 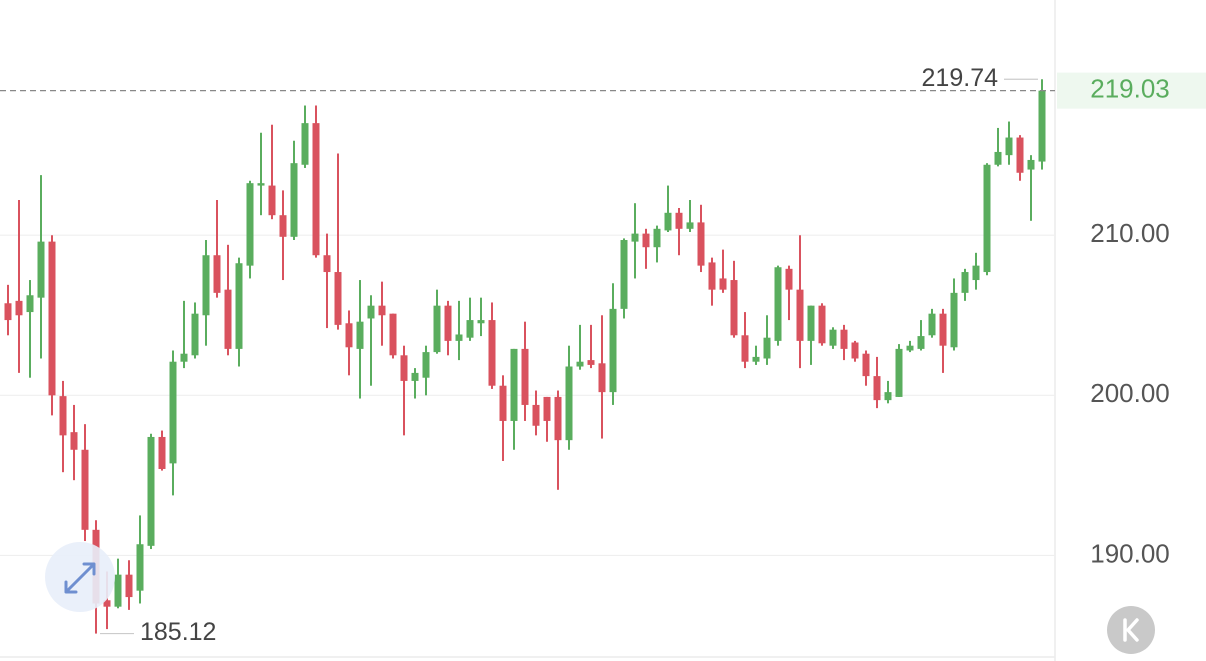 I want to click on k-button, so click(x=1131, y=630).